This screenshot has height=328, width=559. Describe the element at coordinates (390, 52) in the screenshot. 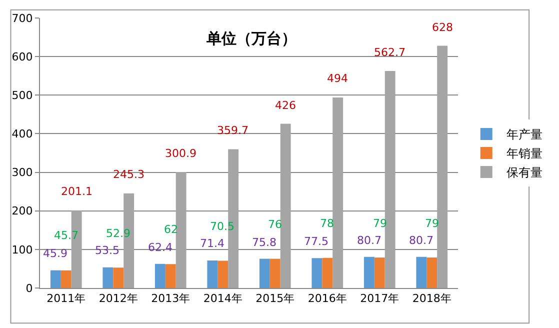

I see `data-label: 562.7` at that location.